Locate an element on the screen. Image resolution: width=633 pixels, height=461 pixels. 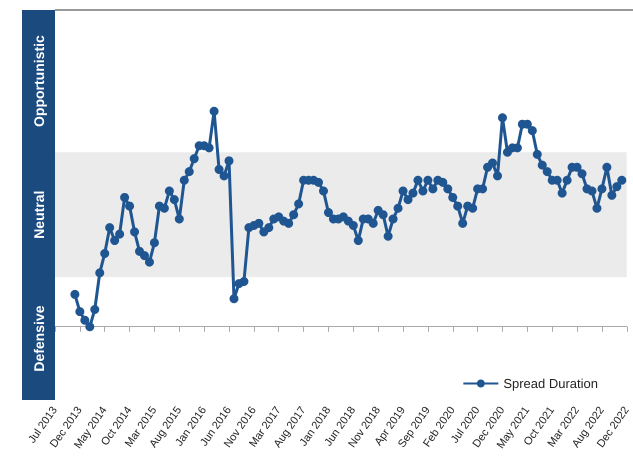
legend-label: Spread Duration is located at coordinates (550, 383).